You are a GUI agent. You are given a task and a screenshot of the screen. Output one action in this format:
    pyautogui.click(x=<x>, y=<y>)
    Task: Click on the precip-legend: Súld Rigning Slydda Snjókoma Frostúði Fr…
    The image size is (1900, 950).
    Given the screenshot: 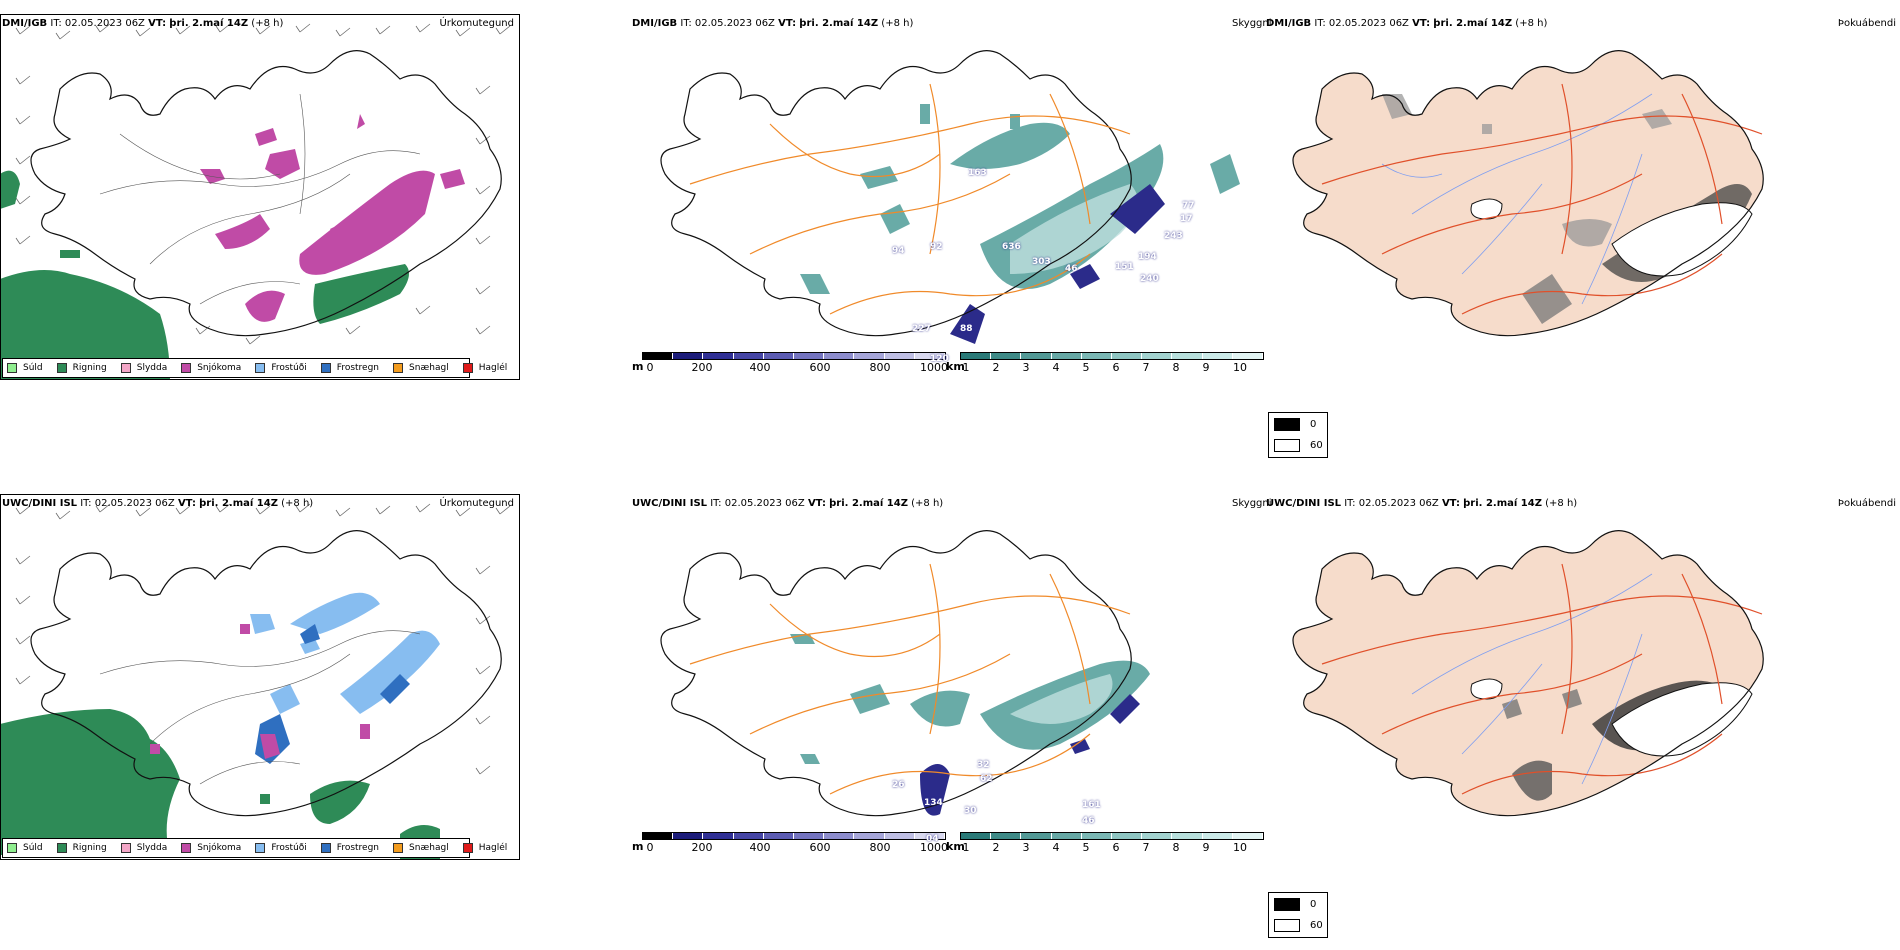 What is the action you would take?
    pyautogui.click(x=254, y=368)
    